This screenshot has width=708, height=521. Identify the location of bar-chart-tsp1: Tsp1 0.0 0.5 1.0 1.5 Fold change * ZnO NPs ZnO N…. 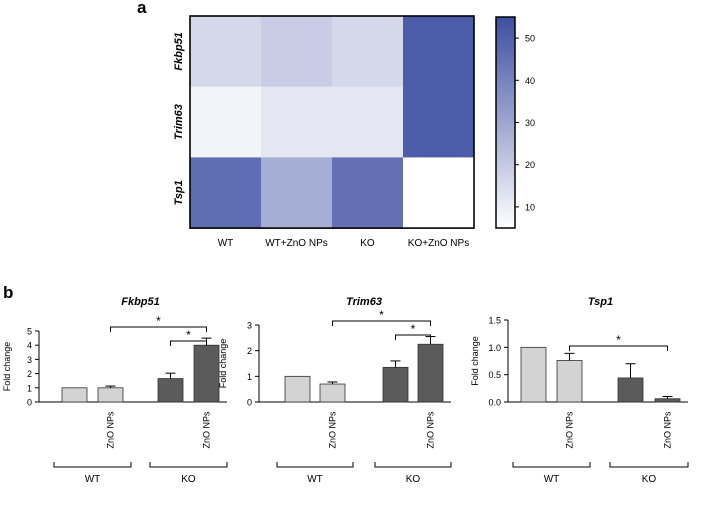
(579, 390).